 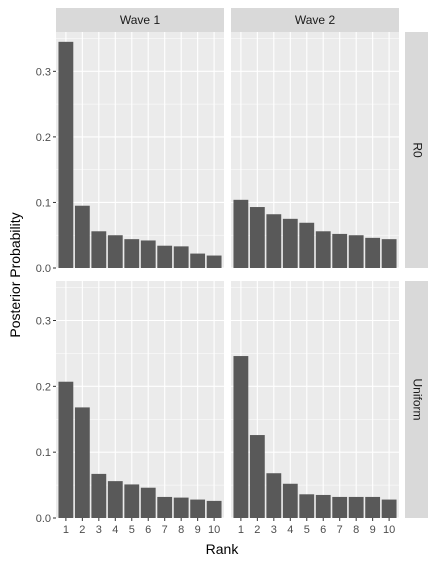 I want to click on y-axis-title: Posterior Probability, so click(x=15, y=274).